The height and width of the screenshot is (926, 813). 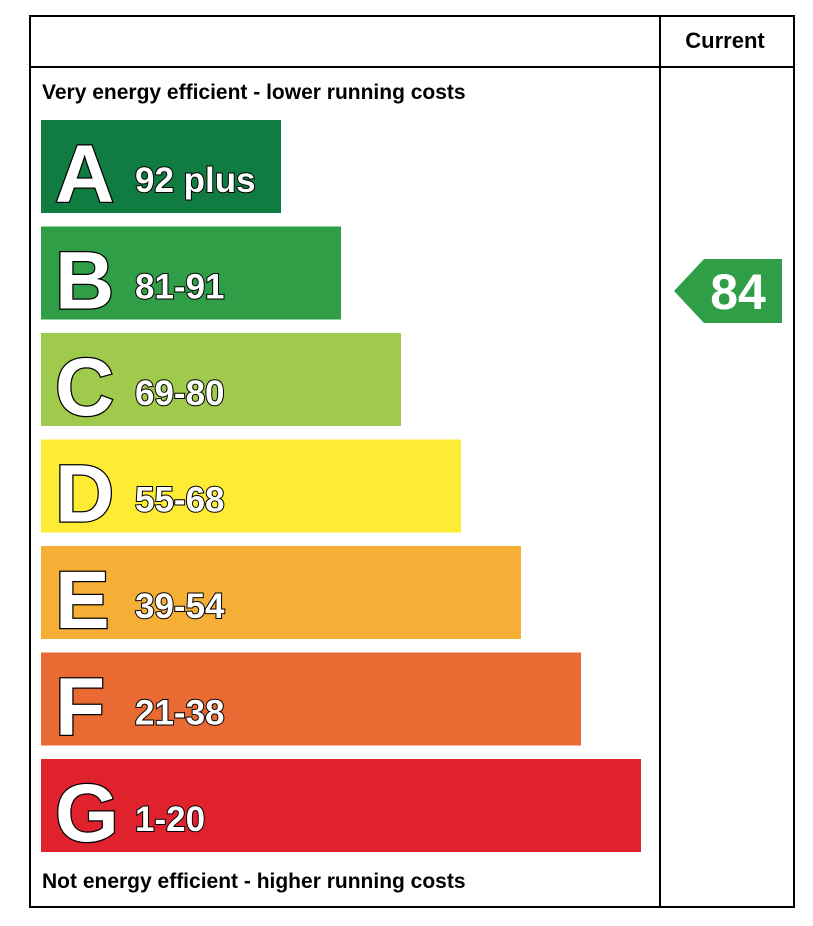 What do you see at coordinates (180, 287) in the screenshot?
I see `band-range: 81-91` at bounding box center [180, 287].